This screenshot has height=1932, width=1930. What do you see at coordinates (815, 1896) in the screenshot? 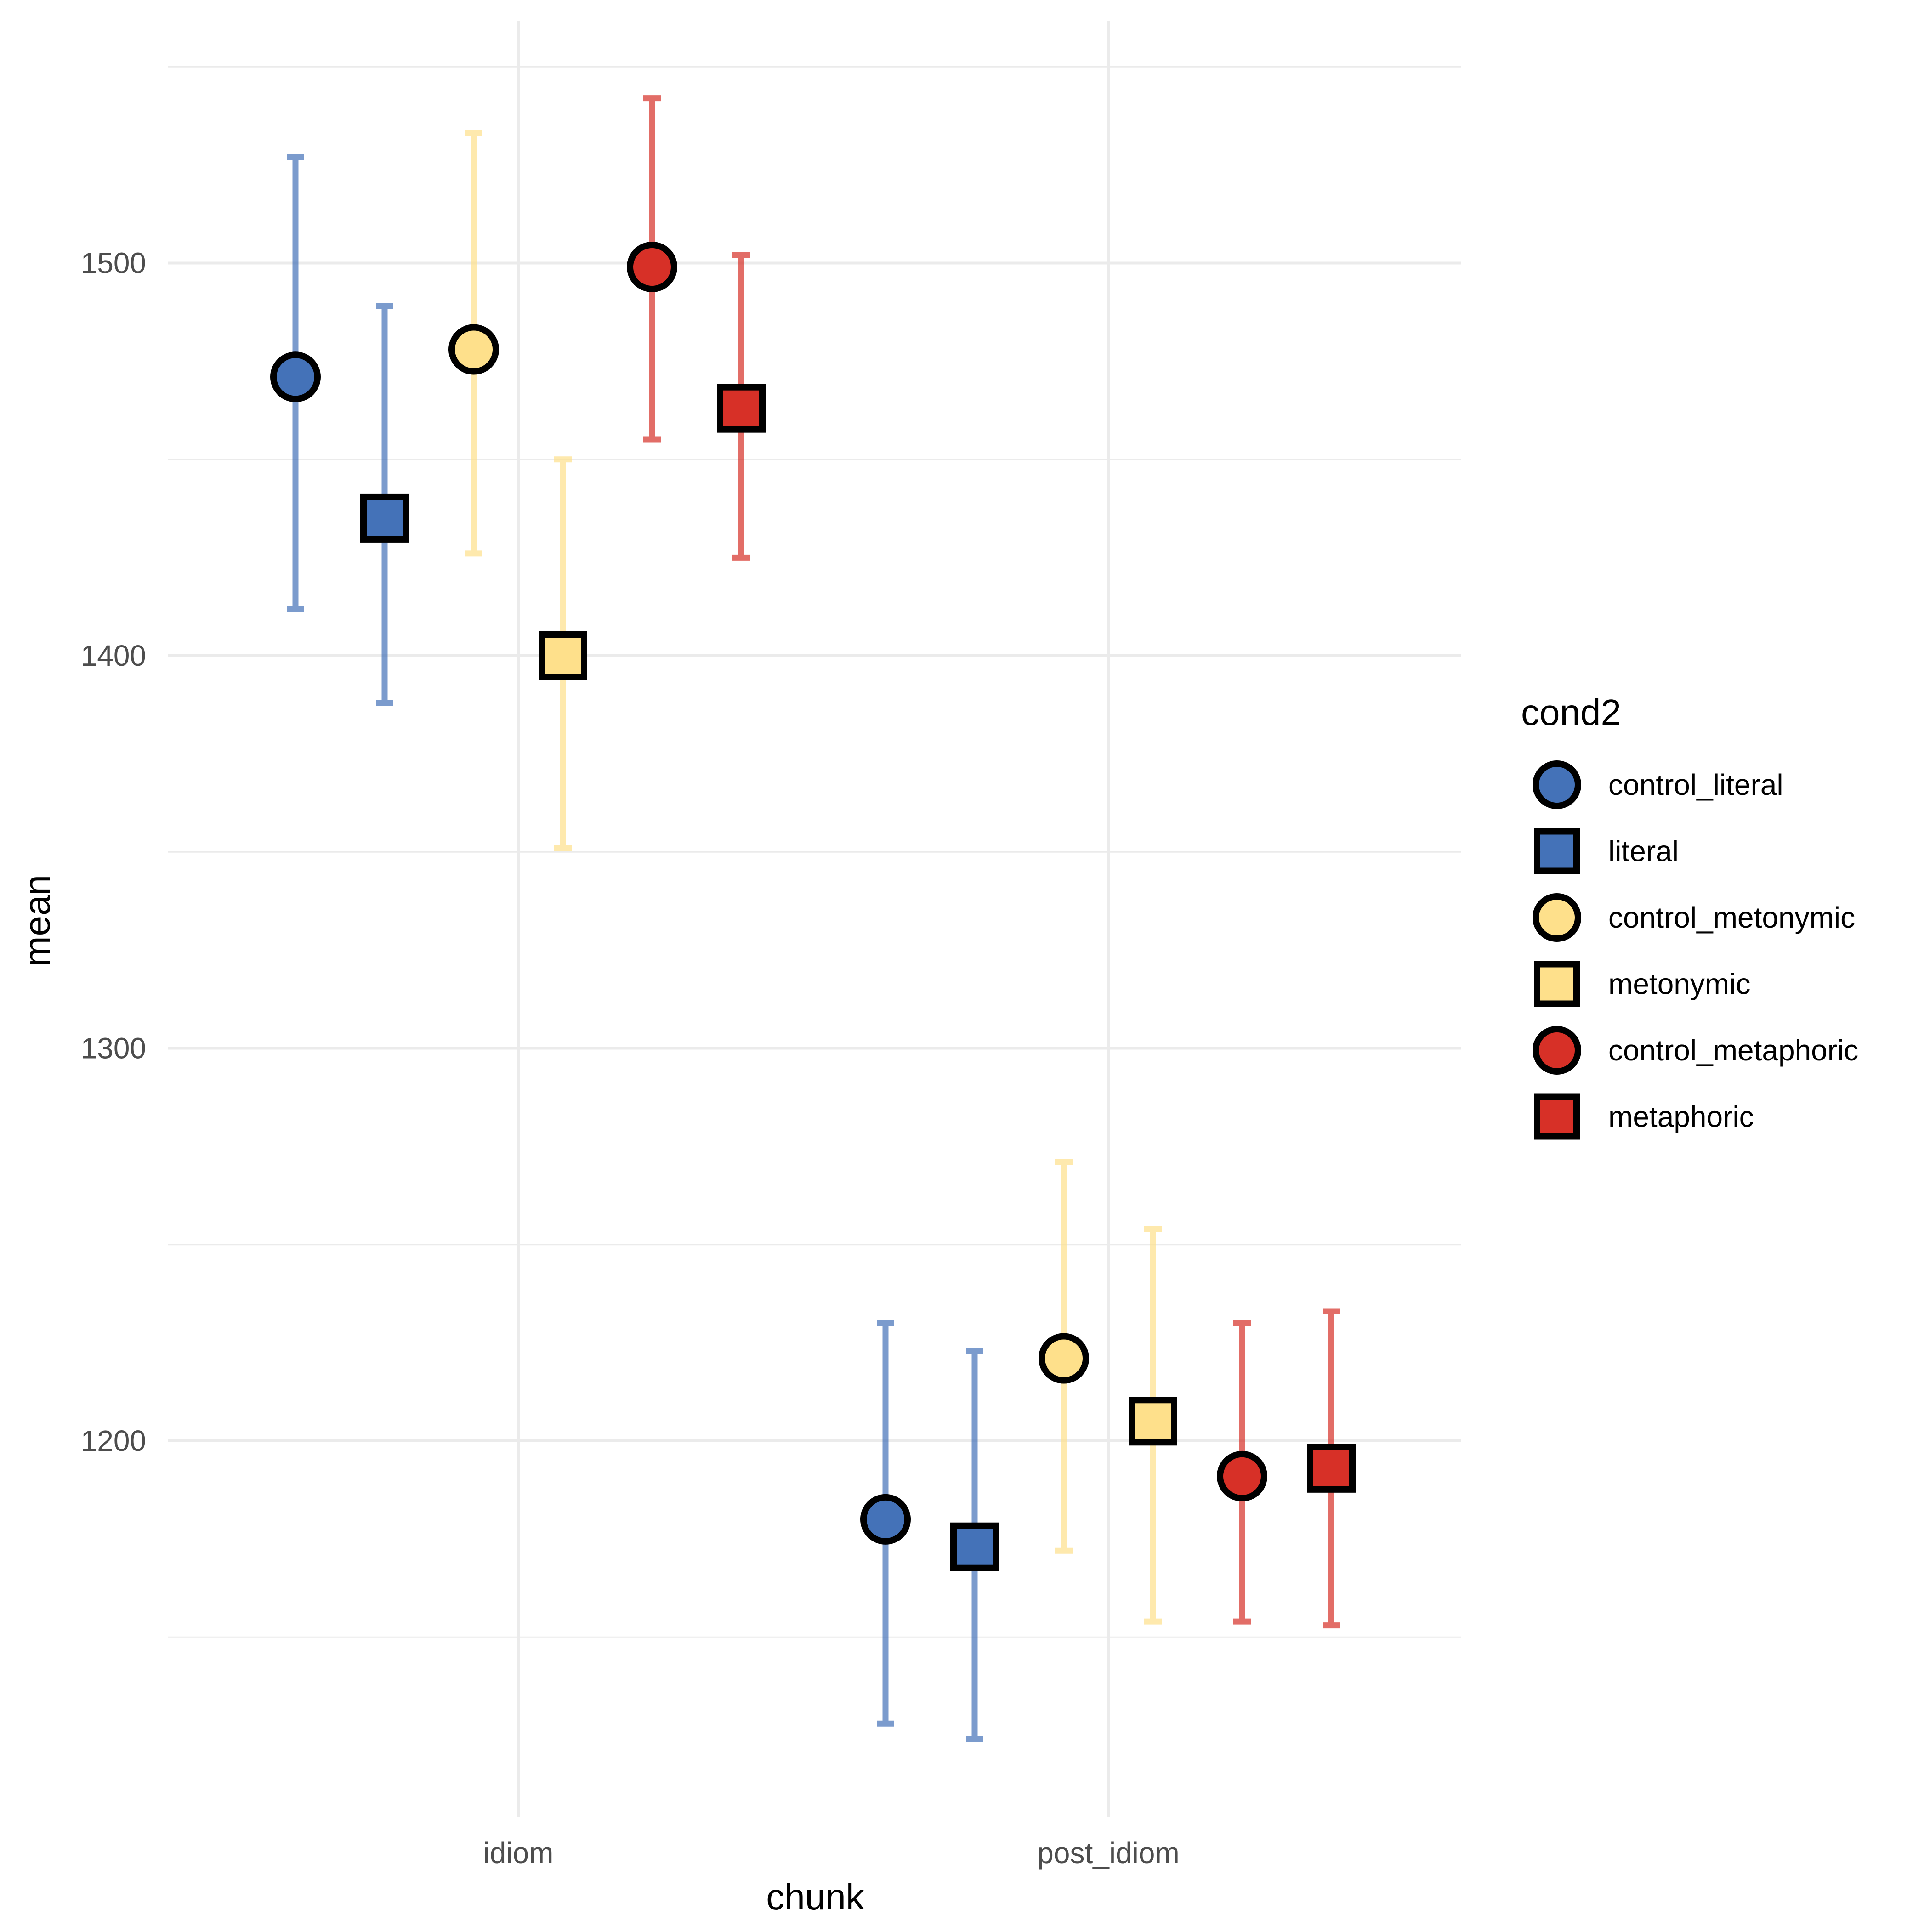
I see `x-axis-title: chunk` at bounding box center [815, 1896].